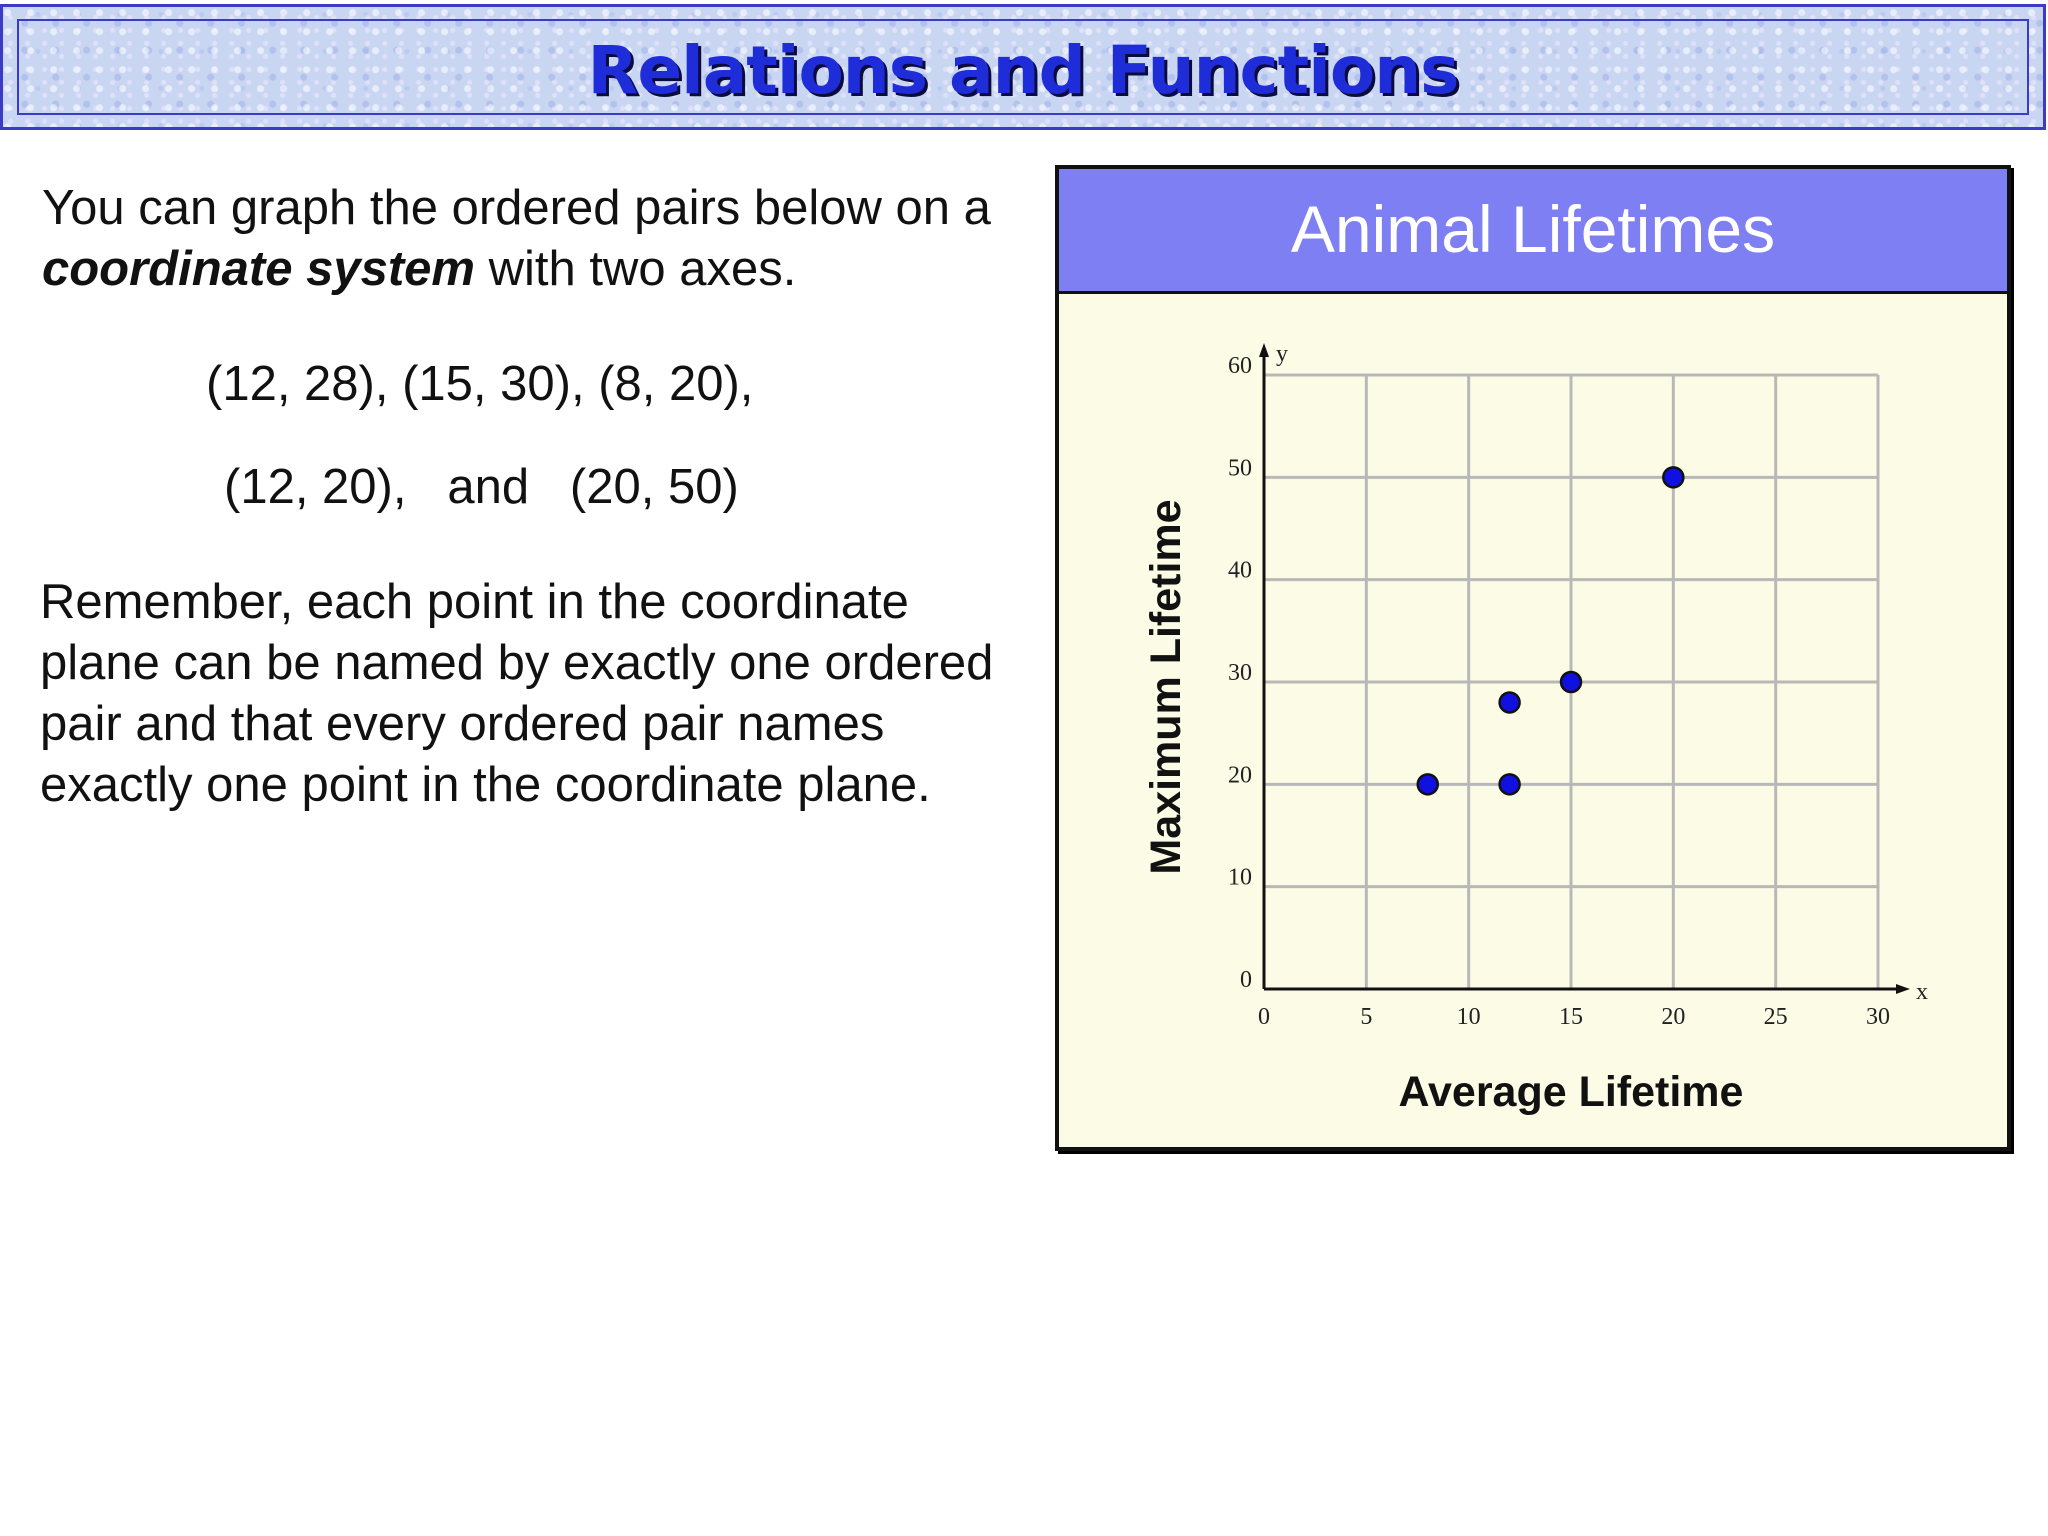 Image resolution: width=2048 pixels, height=1536 pixels. Describe the element at coordinates (1469, 1017) in the screenshot. I see `x-tick-label: 10` at that location.